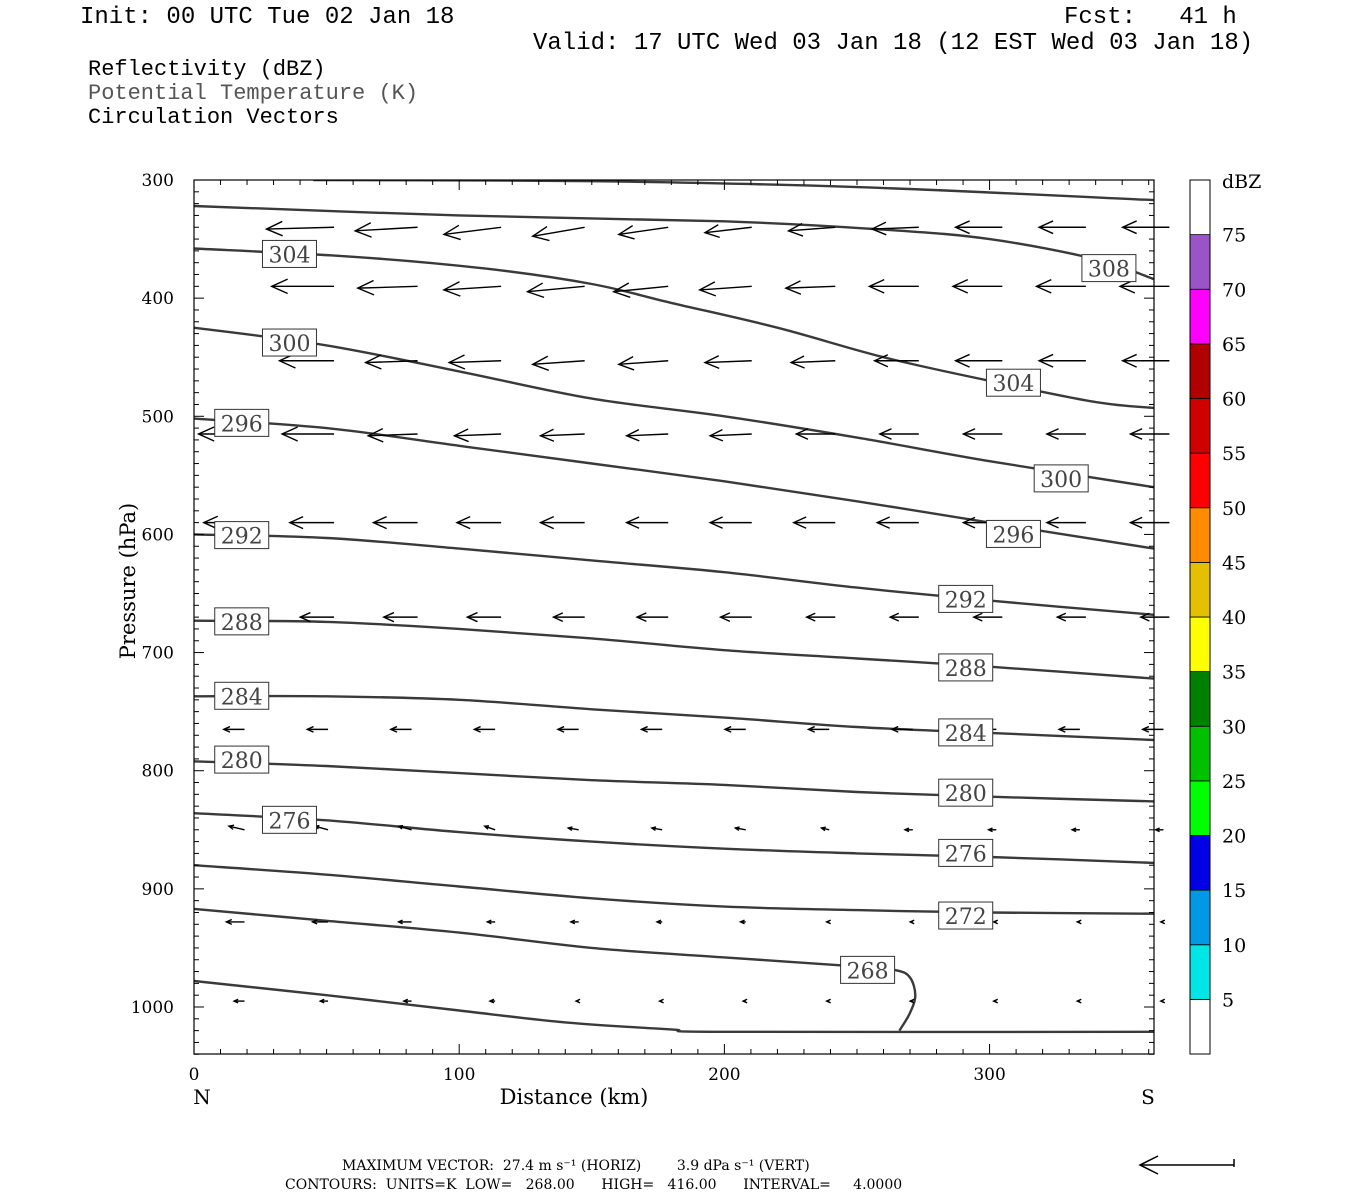  Describe the element at coordinates (674, 483) in the screenshot. I see `isentrope-296-line` at that location.